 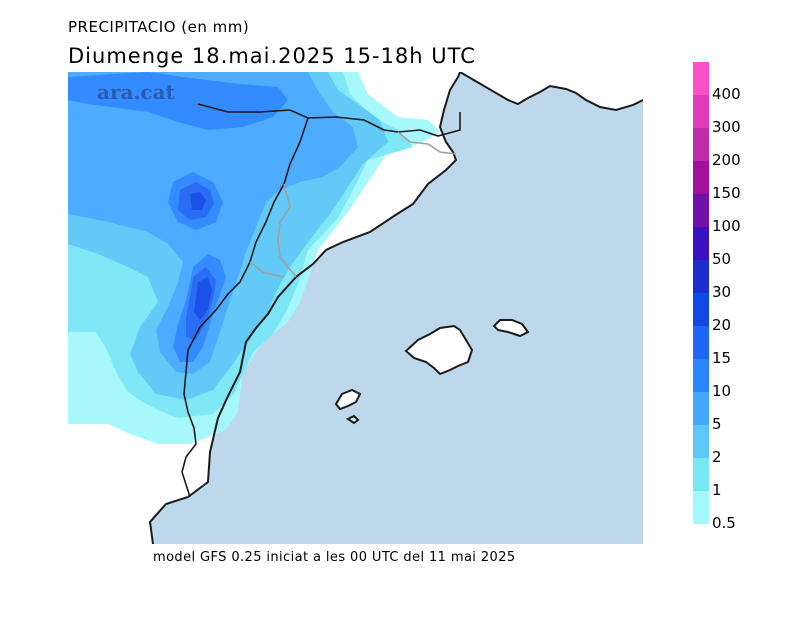 I want to click on legend-label-15: 15, so click(x=722, y=358).